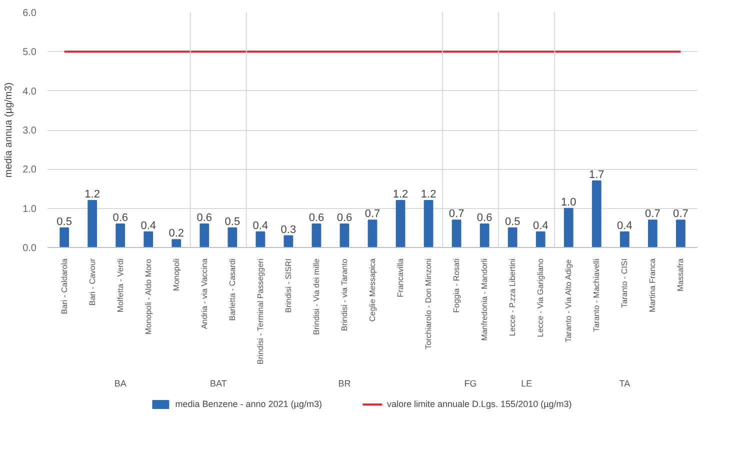 The height and width of the screenshot is (473, 748). Describe the element at coordinates (288, 230) in the screenshot. I see `data-label: 0.3` at that location.